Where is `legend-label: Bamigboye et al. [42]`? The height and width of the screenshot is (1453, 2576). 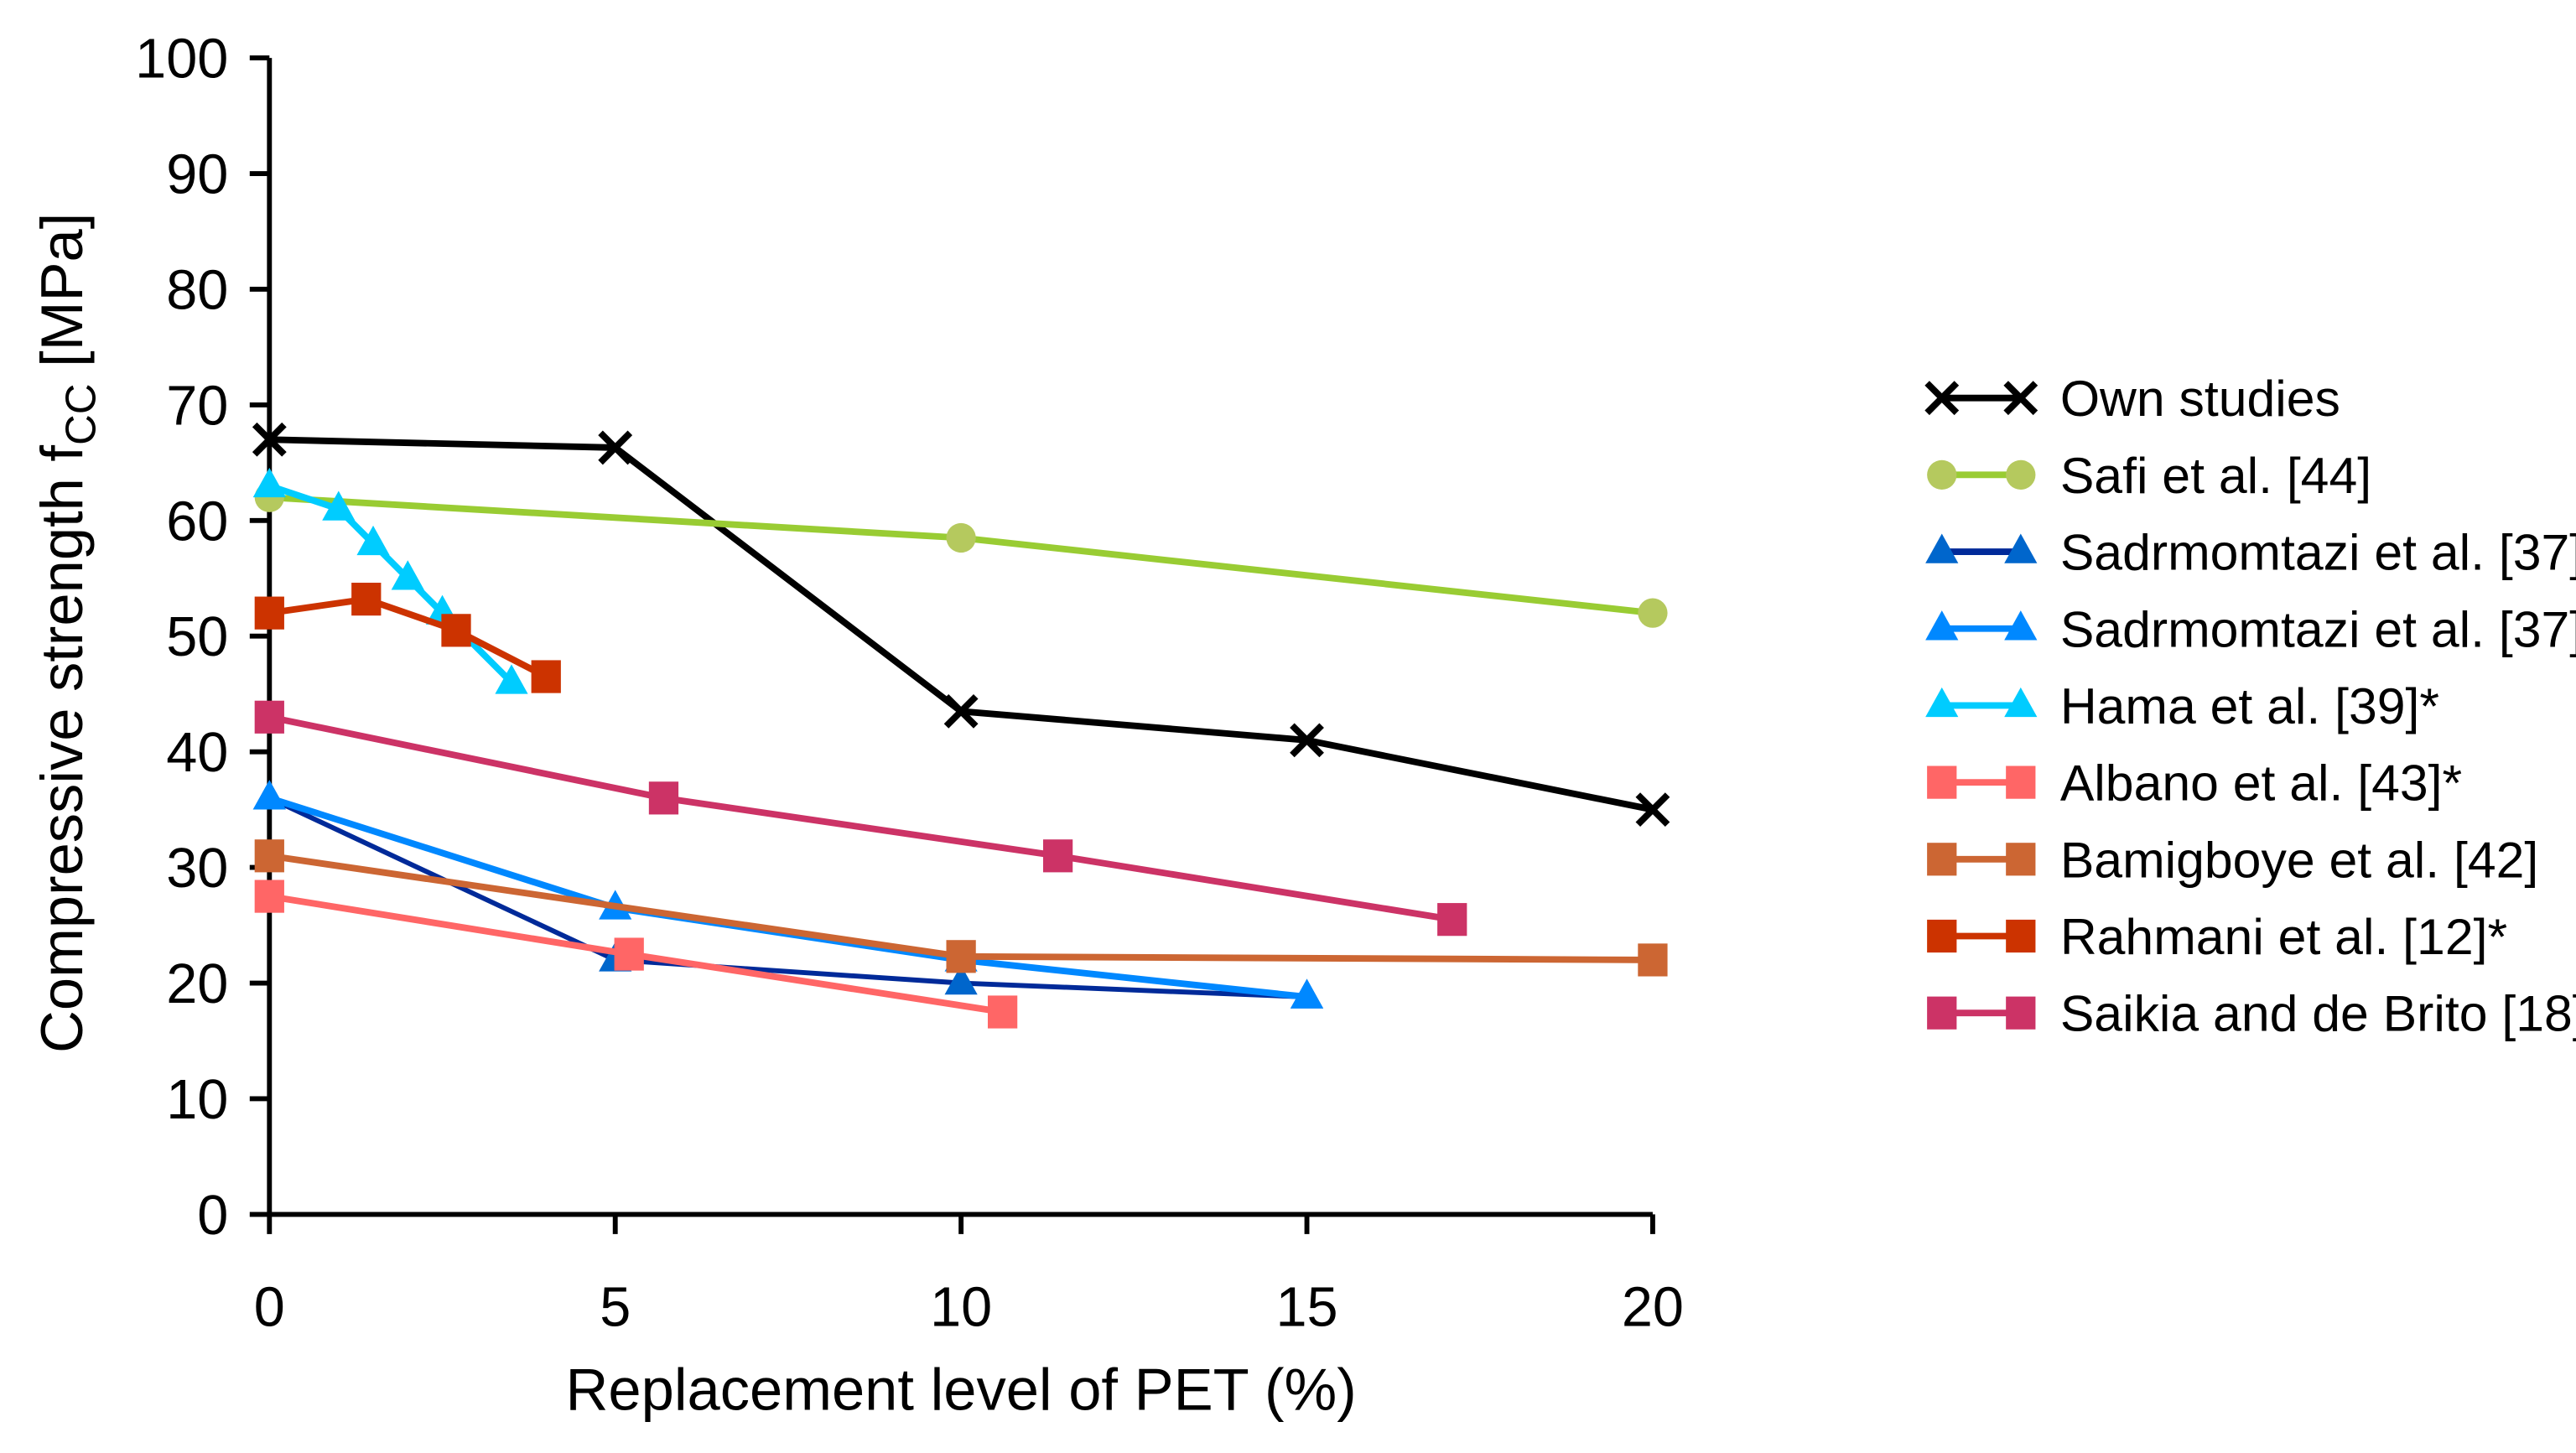 legend-label: Bamigboye et al. [42] is located at coordinates (2299, 859).